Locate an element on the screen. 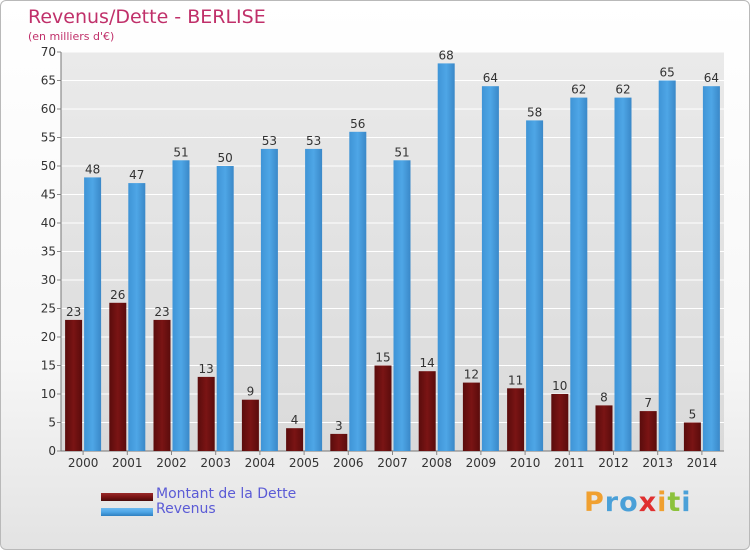 This screenshot has height=550, width=750. data-label-debt: 12 is located at coordinates (471, 375).